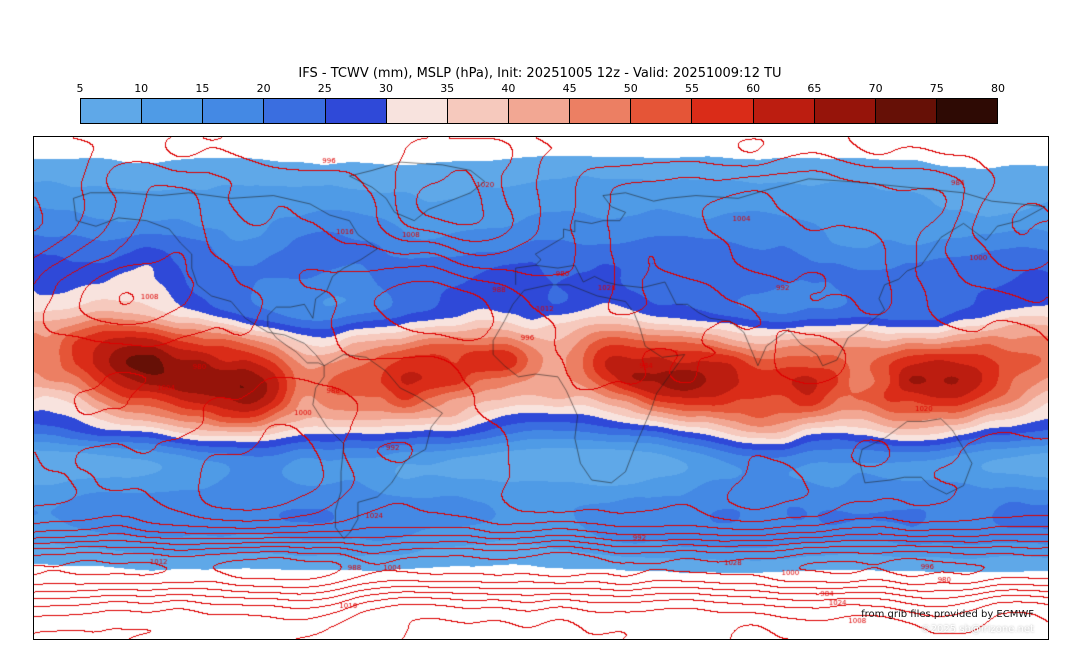  I want to click on colorbar-tick: 70, so click(875, 88).